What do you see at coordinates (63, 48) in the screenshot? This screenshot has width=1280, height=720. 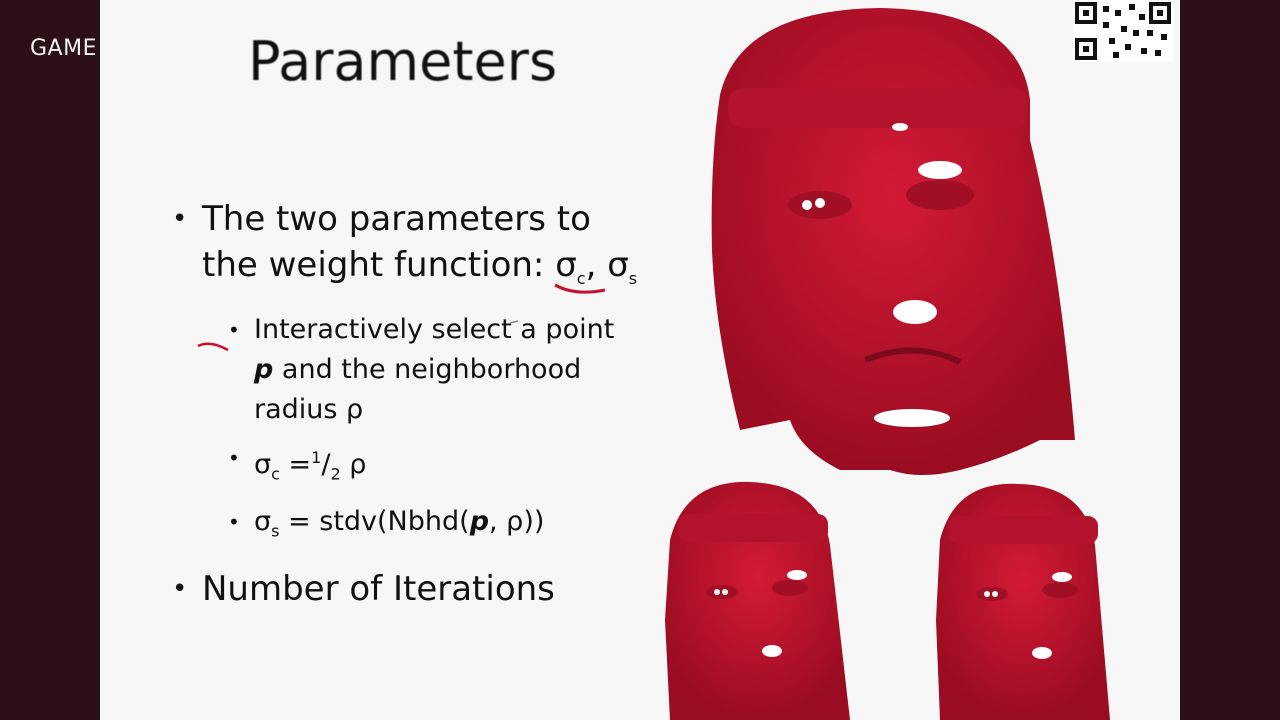 I see `brand-label: GAME` at bounding box center [63, 48].